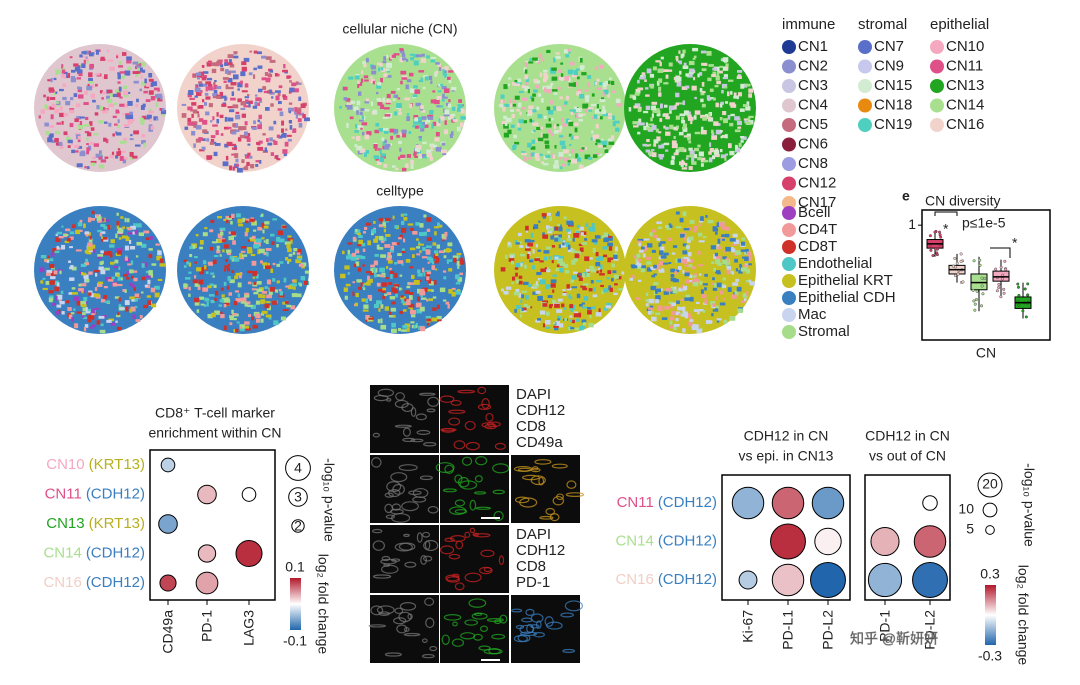  I want to click on size-legend-dot, so click(990, 530).